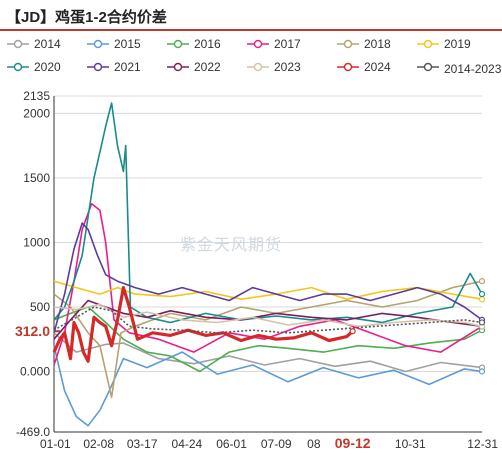 The height and width of the screenshot is (454, 502). What do you see at coordinates (231, 245) in the screenshot?
I see `watermark-text: 紫金天风期货` at bounding box center [231, 245].